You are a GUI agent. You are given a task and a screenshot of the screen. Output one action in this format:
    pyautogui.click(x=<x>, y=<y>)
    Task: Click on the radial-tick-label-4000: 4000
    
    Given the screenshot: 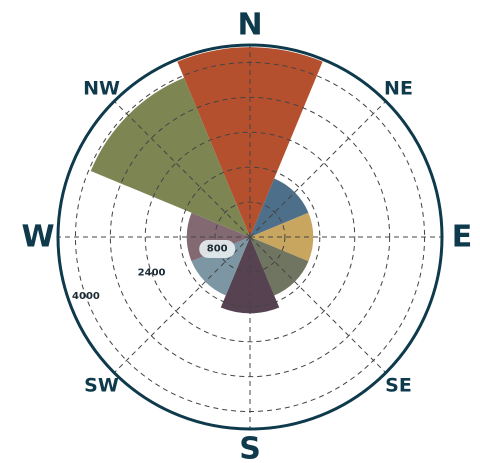 What is the action you would take?
    pyautogui.click(x=86, y=296)
    